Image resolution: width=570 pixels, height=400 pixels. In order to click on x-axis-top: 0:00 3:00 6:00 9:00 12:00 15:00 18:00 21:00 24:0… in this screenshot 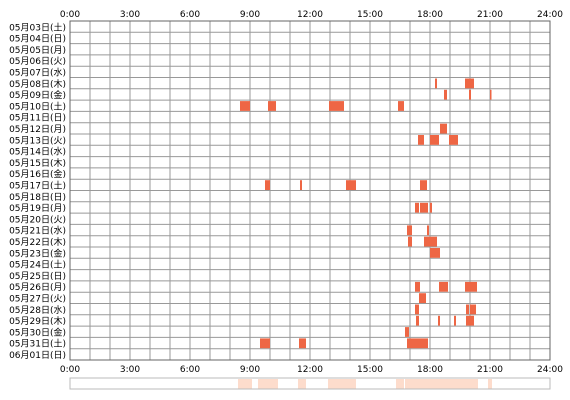, I will do `click(311, 15)`.